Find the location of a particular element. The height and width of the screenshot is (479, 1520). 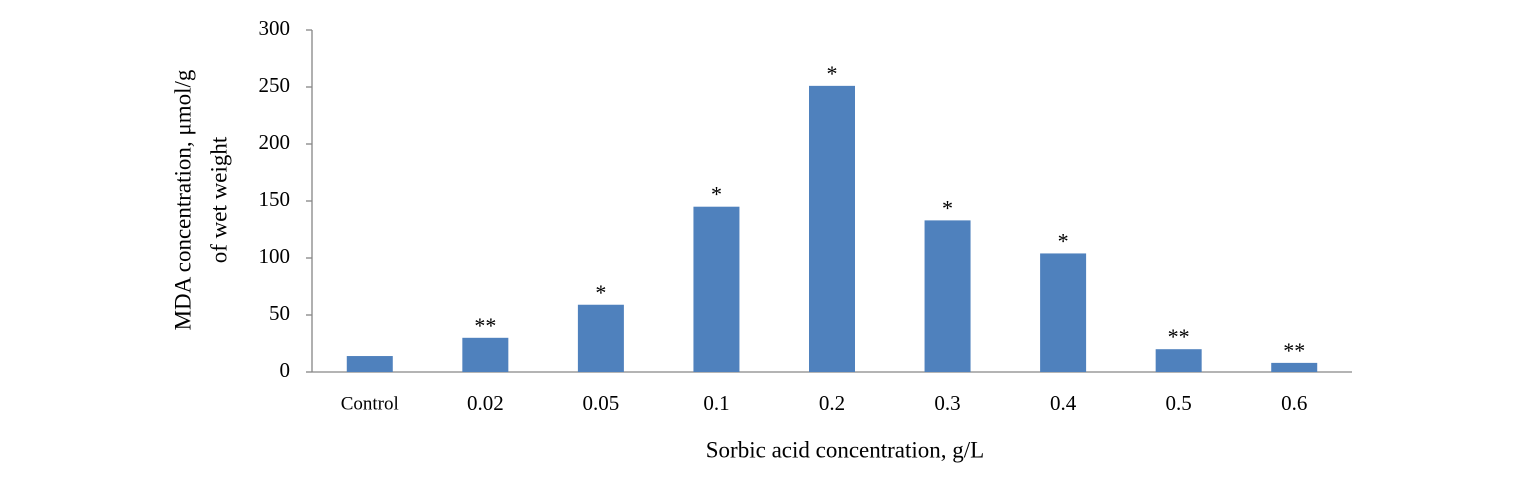

y-tick-label: 50 is located at coordinates (279, 313).